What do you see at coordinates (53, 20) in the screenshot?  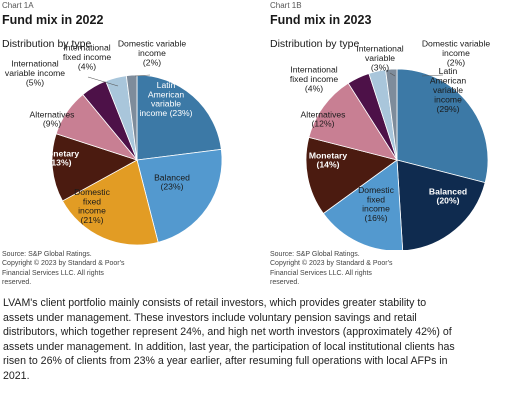 I see `chart-title: Fund mix in 2022` at bounding box center [53, 20].